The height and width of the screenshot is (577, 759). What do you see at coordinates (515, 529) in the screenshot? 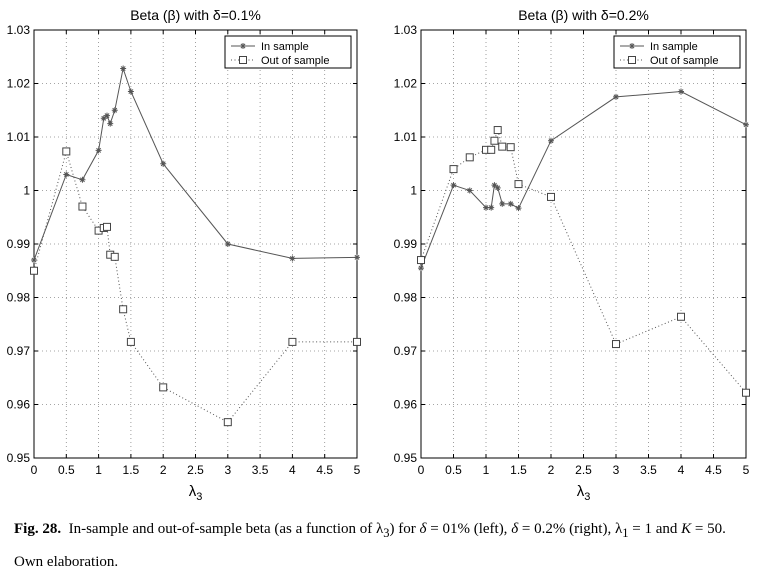
I see `caption-delta-2: δ` at bounding box center [515, 529].